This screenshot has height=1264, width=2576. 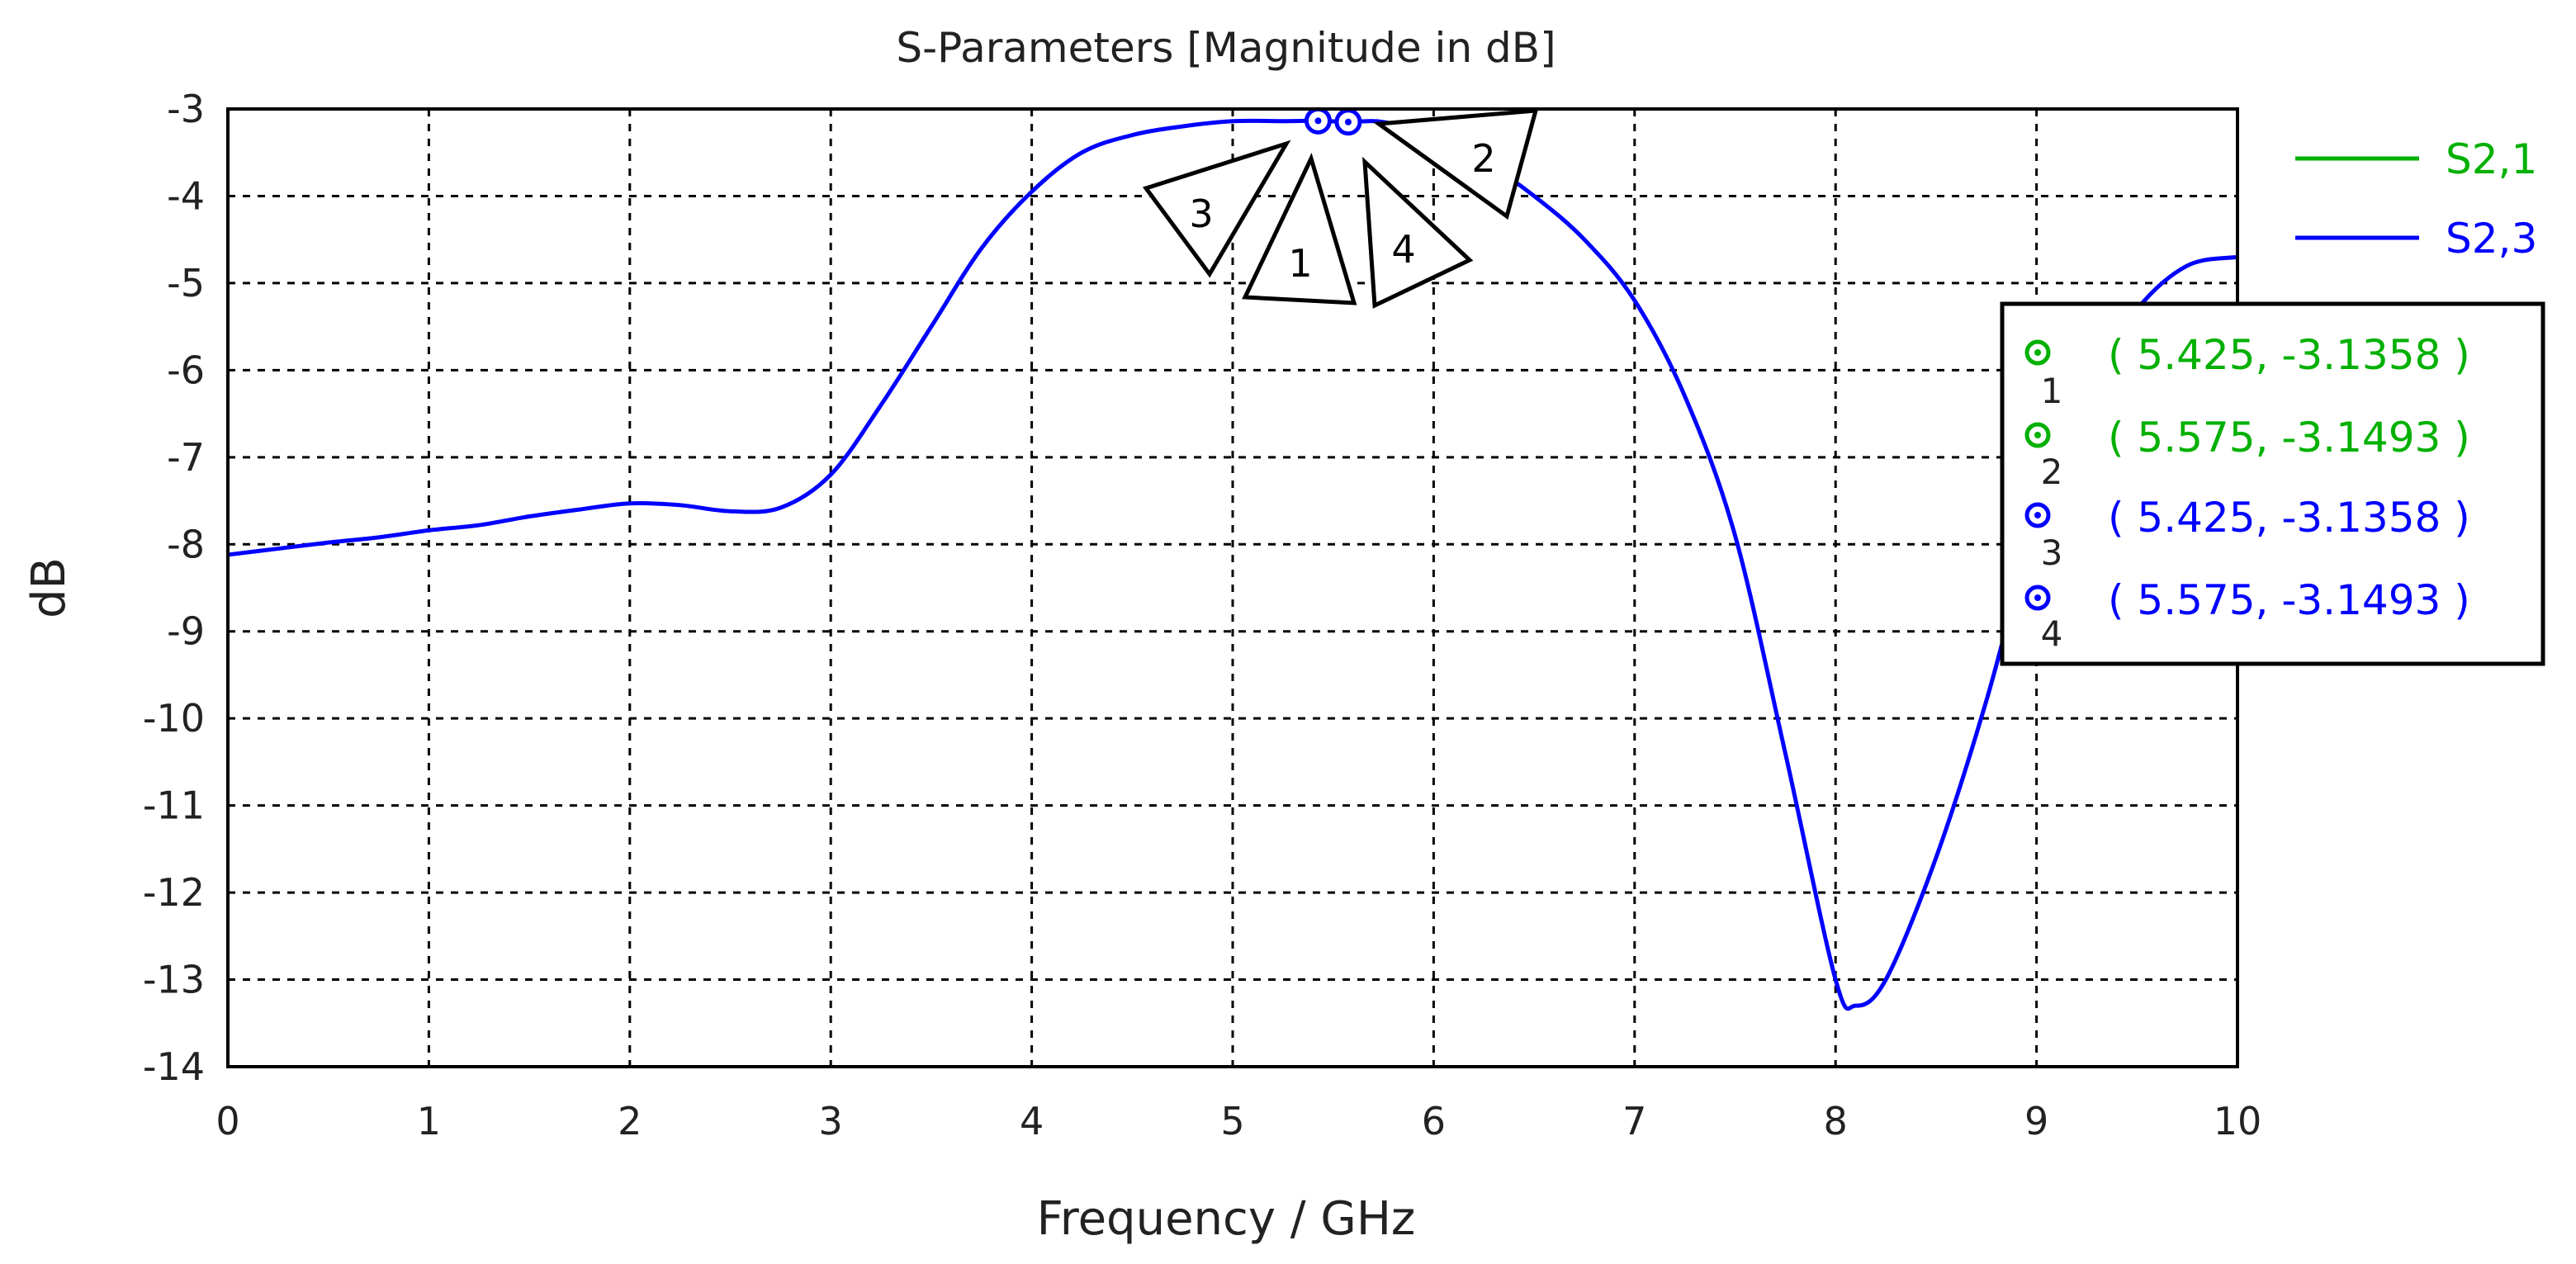 I want to click on y-tick-label: -9, so click(x=186, y=631).